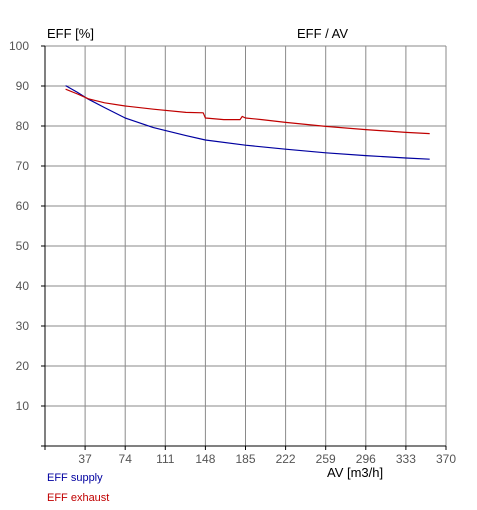 This screenshot has height=510, width=477. I want to click on y-tick-label-9: 100, so click(19, 46).